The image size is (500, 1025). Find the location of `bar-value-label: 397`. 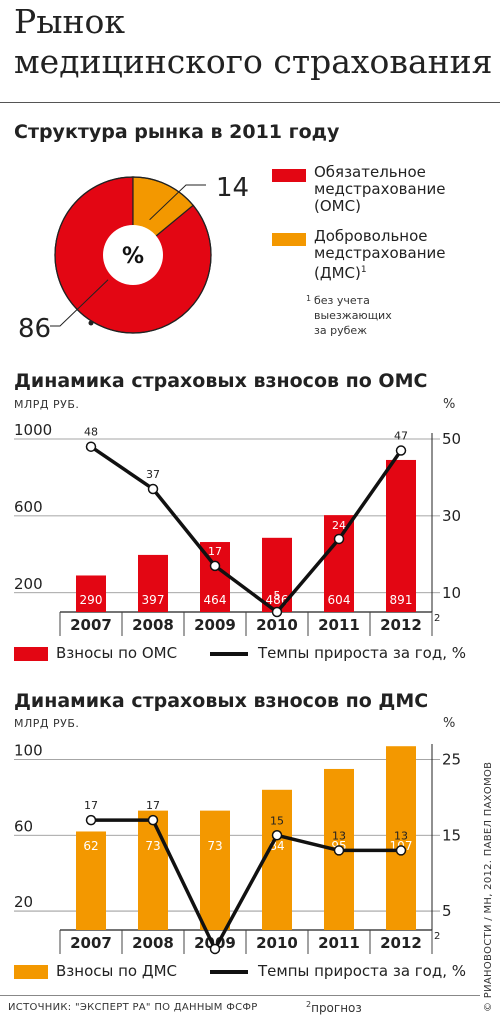

bar-value-label: 397 is located at coordinates (153, 600).